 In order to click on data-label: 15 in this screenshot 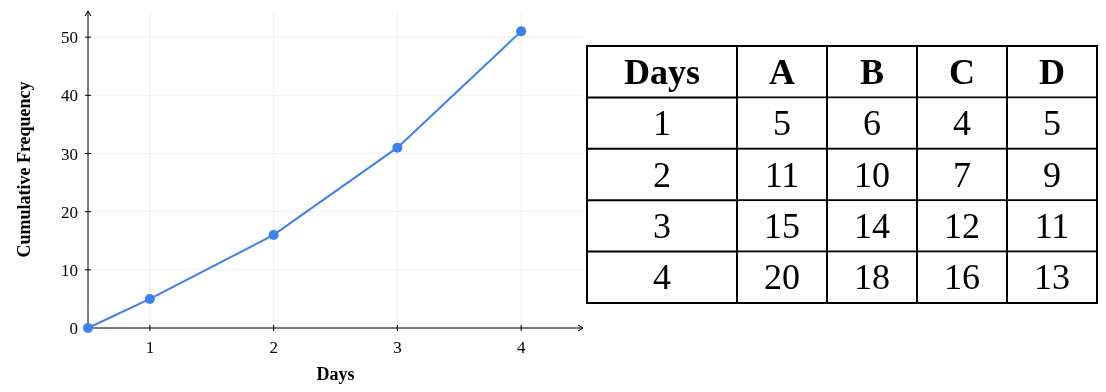, I will do `click(782, 225)`.